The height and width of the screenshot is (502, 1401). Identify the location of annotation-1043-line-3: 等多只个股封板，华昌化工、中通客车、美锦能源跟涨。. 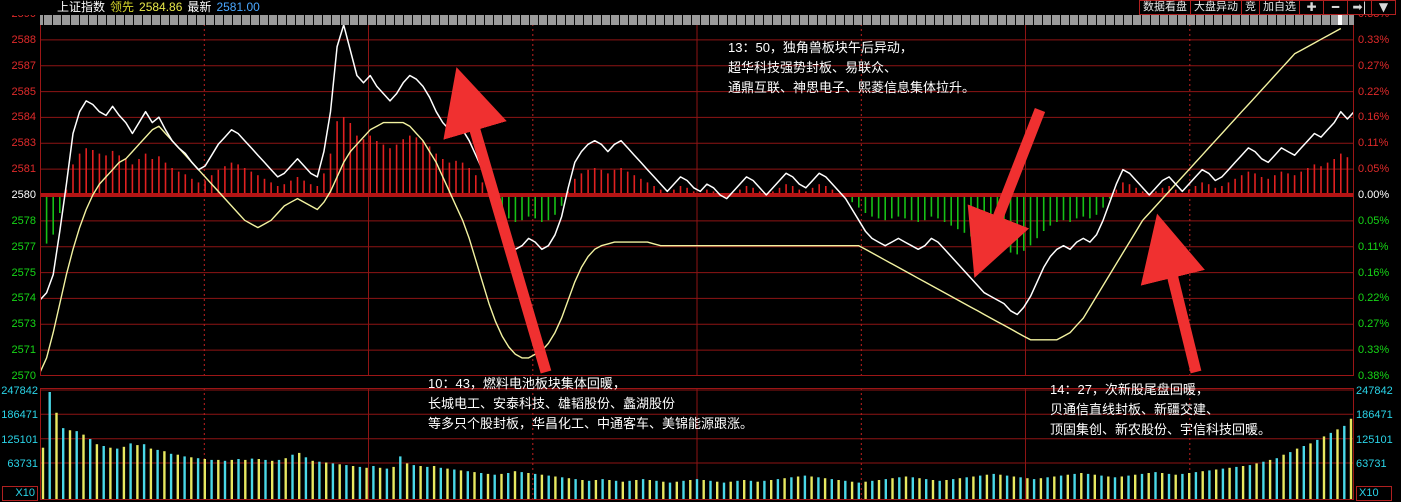
(591, 423).